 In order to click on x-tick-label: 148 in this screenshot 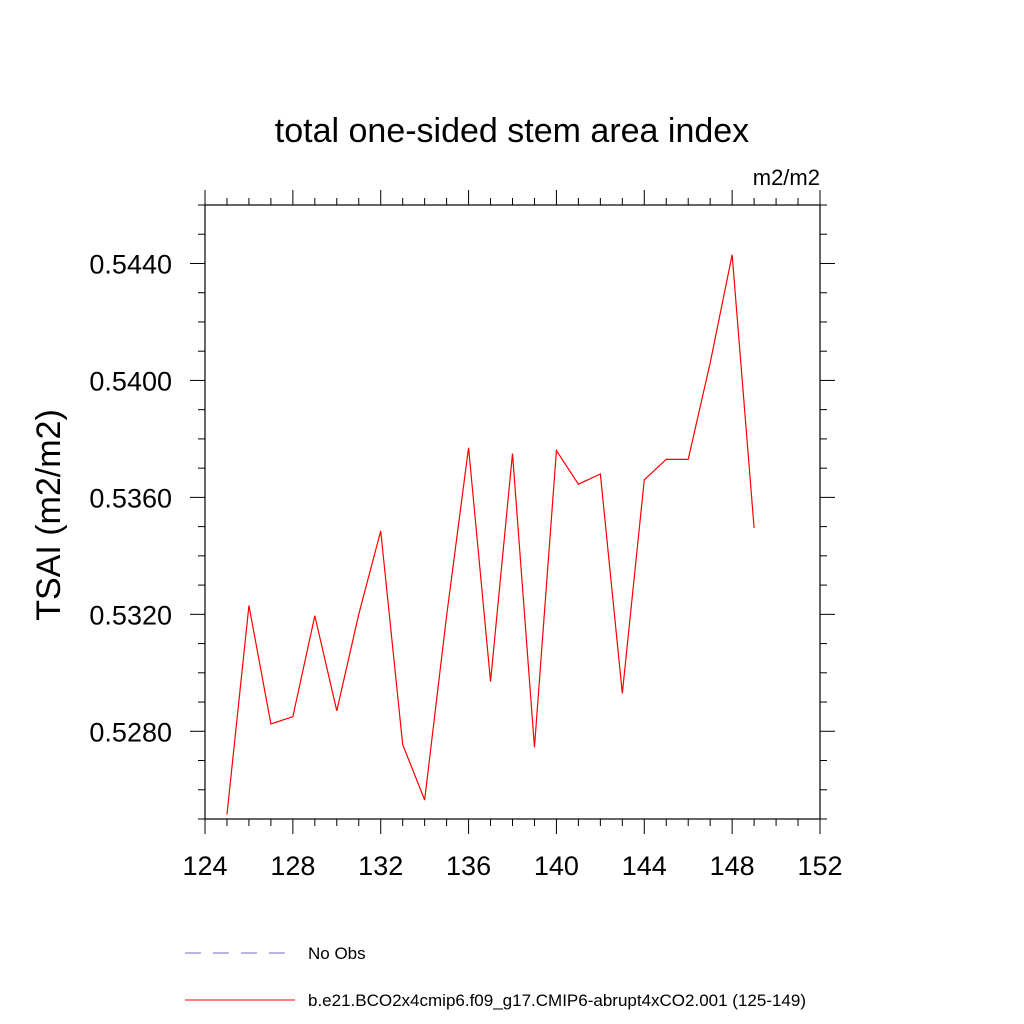, I will do `click(732, 866)`.